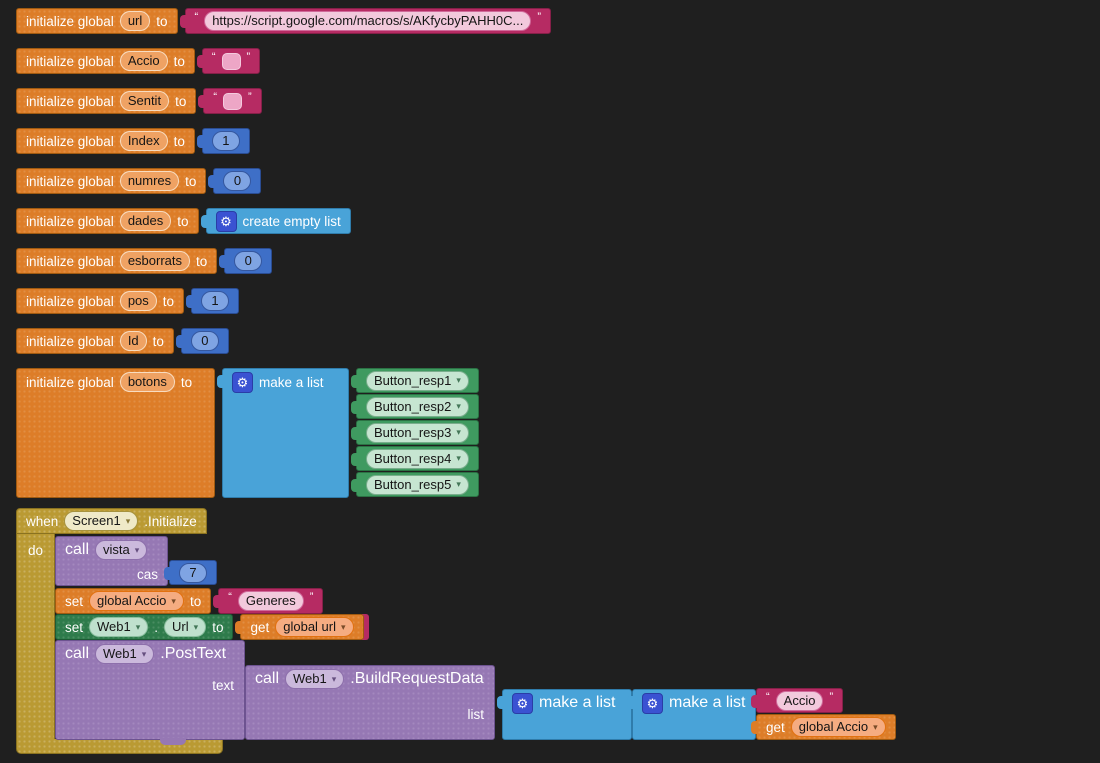 The width and height of the screenshot is (1100, 763). I want to click on var-name-field-esborrats: esborrats, so click(155, 261).